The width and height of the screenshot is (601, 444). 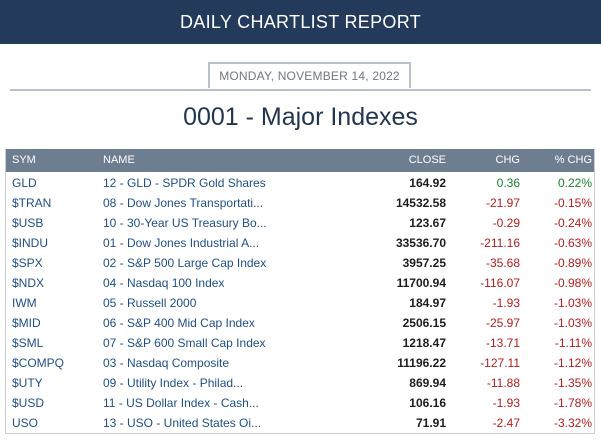 What do you see at coordinates (572, 223) in the screenshot?
I see `percent-change-value: -0.24%` at bounding box center [572, 223].